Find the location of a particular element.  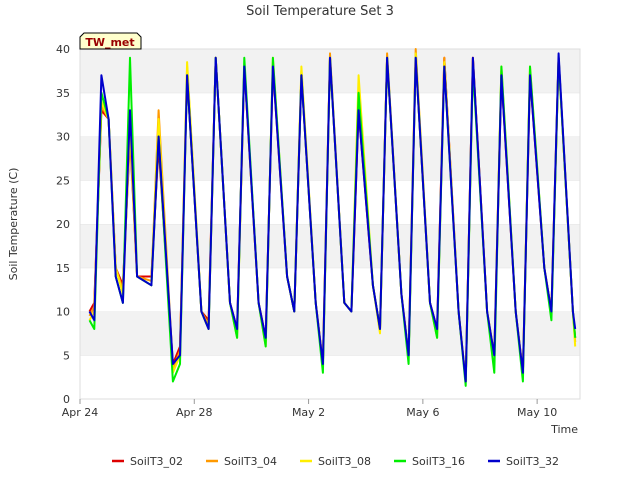

y-axis-ticks: 0 5 10 15 20 25 30 35 40 is located at coordinates (63, 224).